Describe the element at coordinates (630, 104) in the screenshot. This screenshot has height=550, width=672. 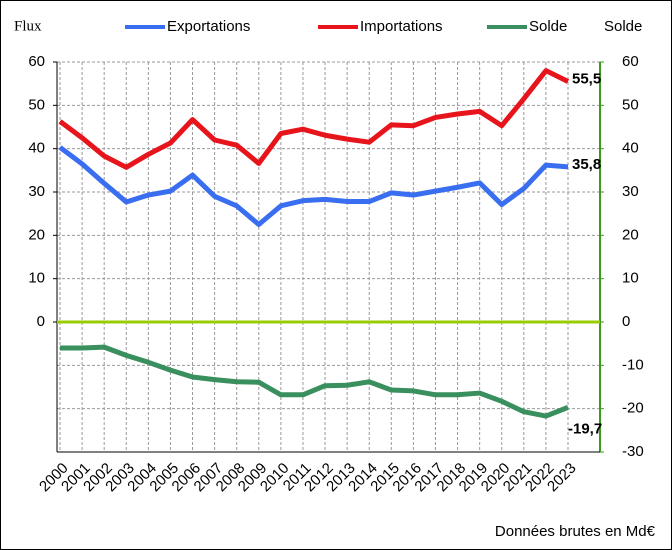
I see `y2-tick-label: 50` at that location.